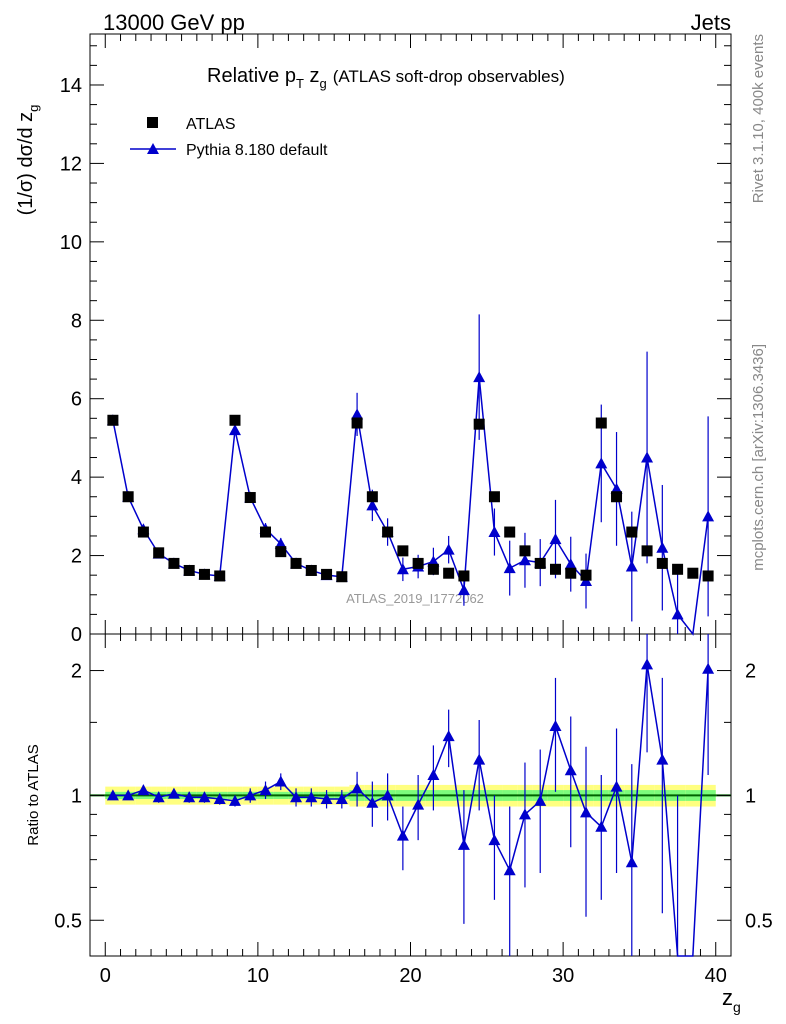 The height and width of the screenshot is (1024, 786). What do you see at coordinates (716, 976) in the screenshot?
I see `ratio-xtick-label: 40` at bounding box center [716, 976].